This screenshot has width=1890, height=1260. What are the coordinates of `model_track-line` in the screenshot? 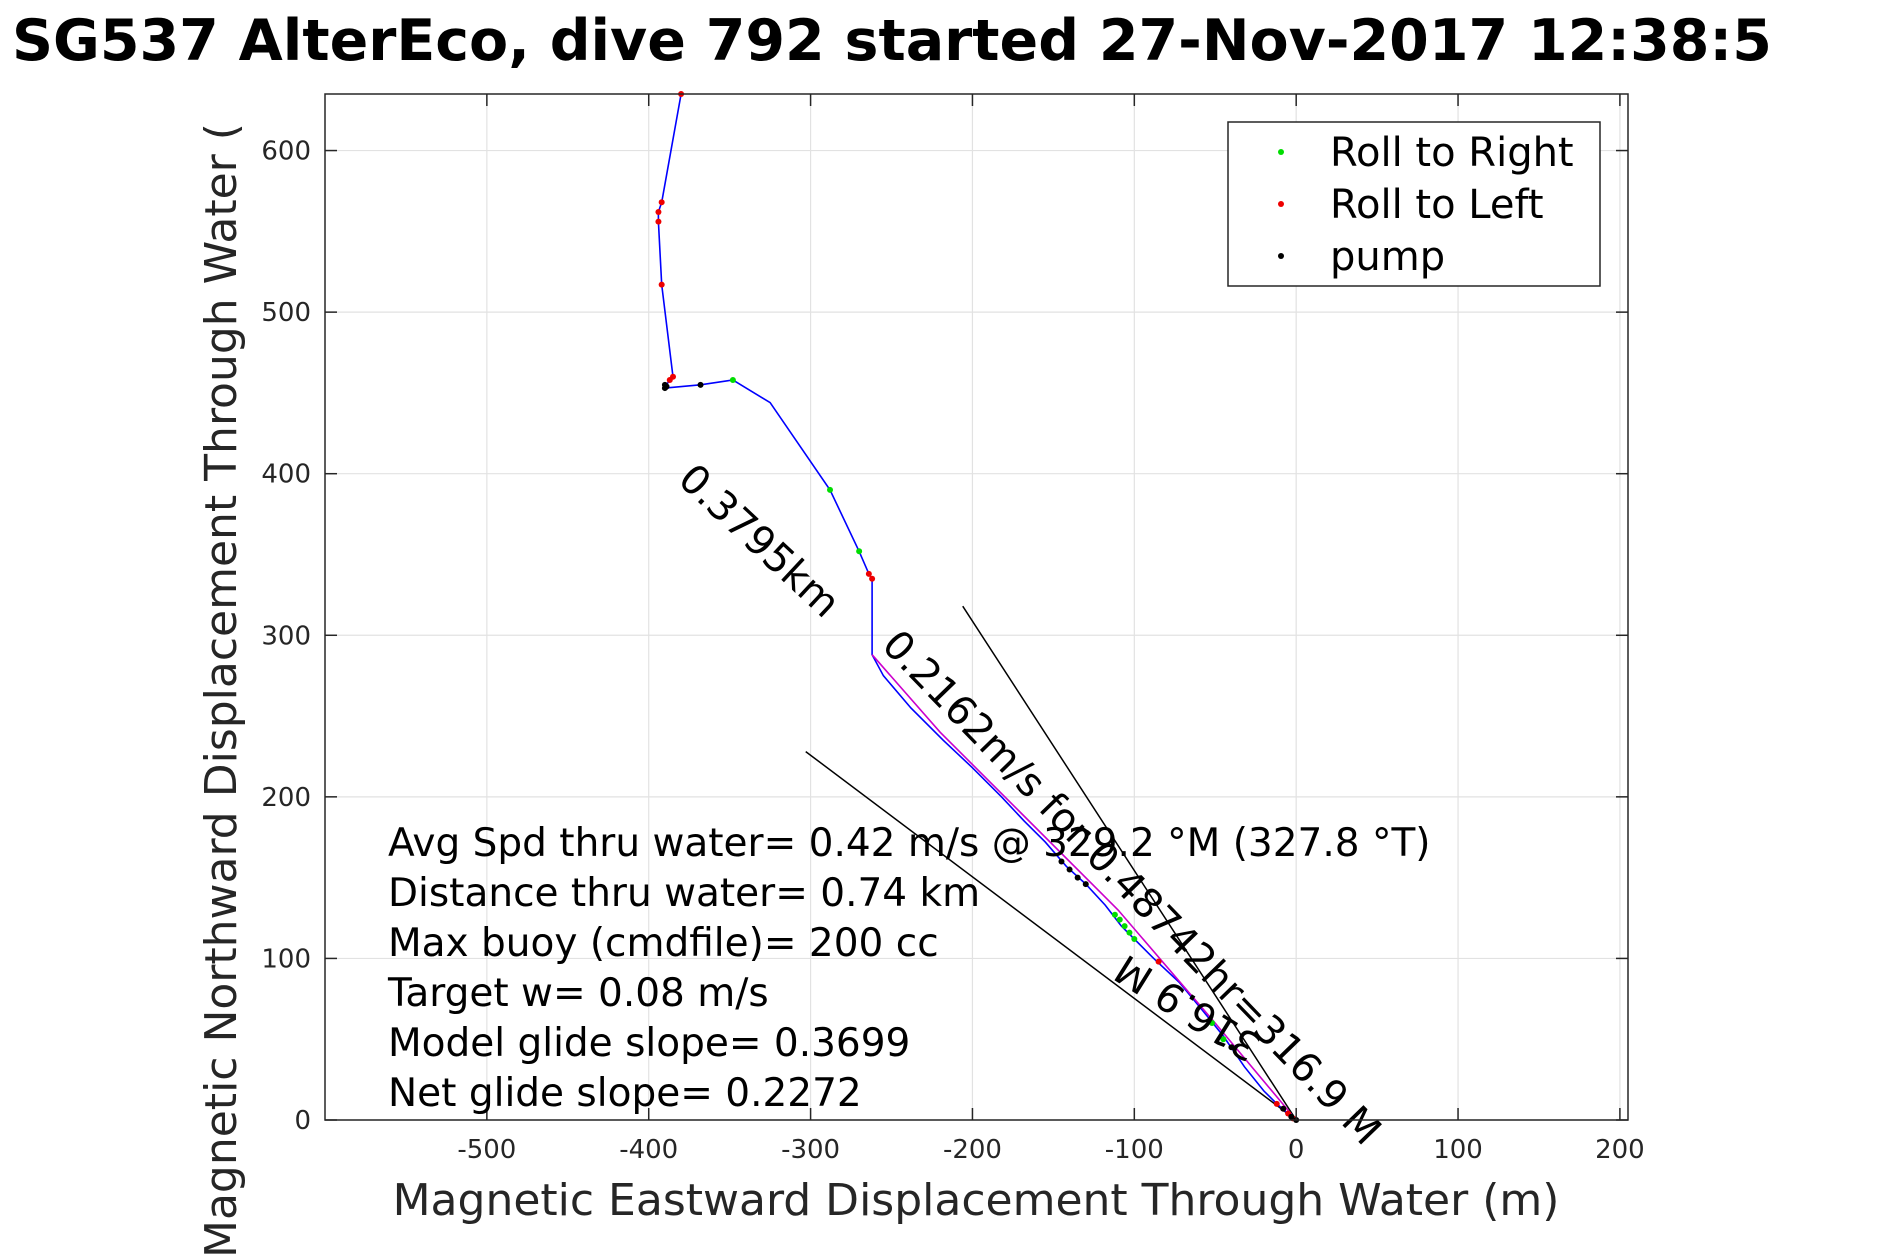 It's located at (1084, 887).